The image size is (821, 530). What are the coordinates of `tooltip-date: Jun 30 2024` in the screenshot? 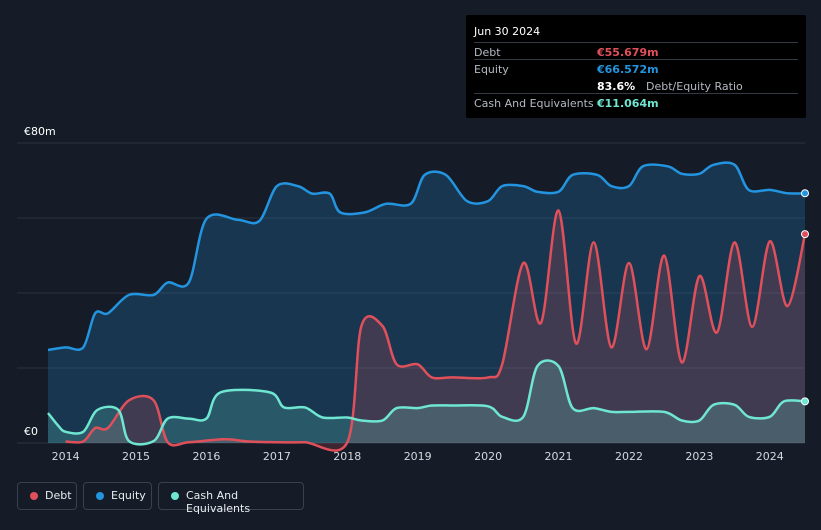 It's located at (507, 31).